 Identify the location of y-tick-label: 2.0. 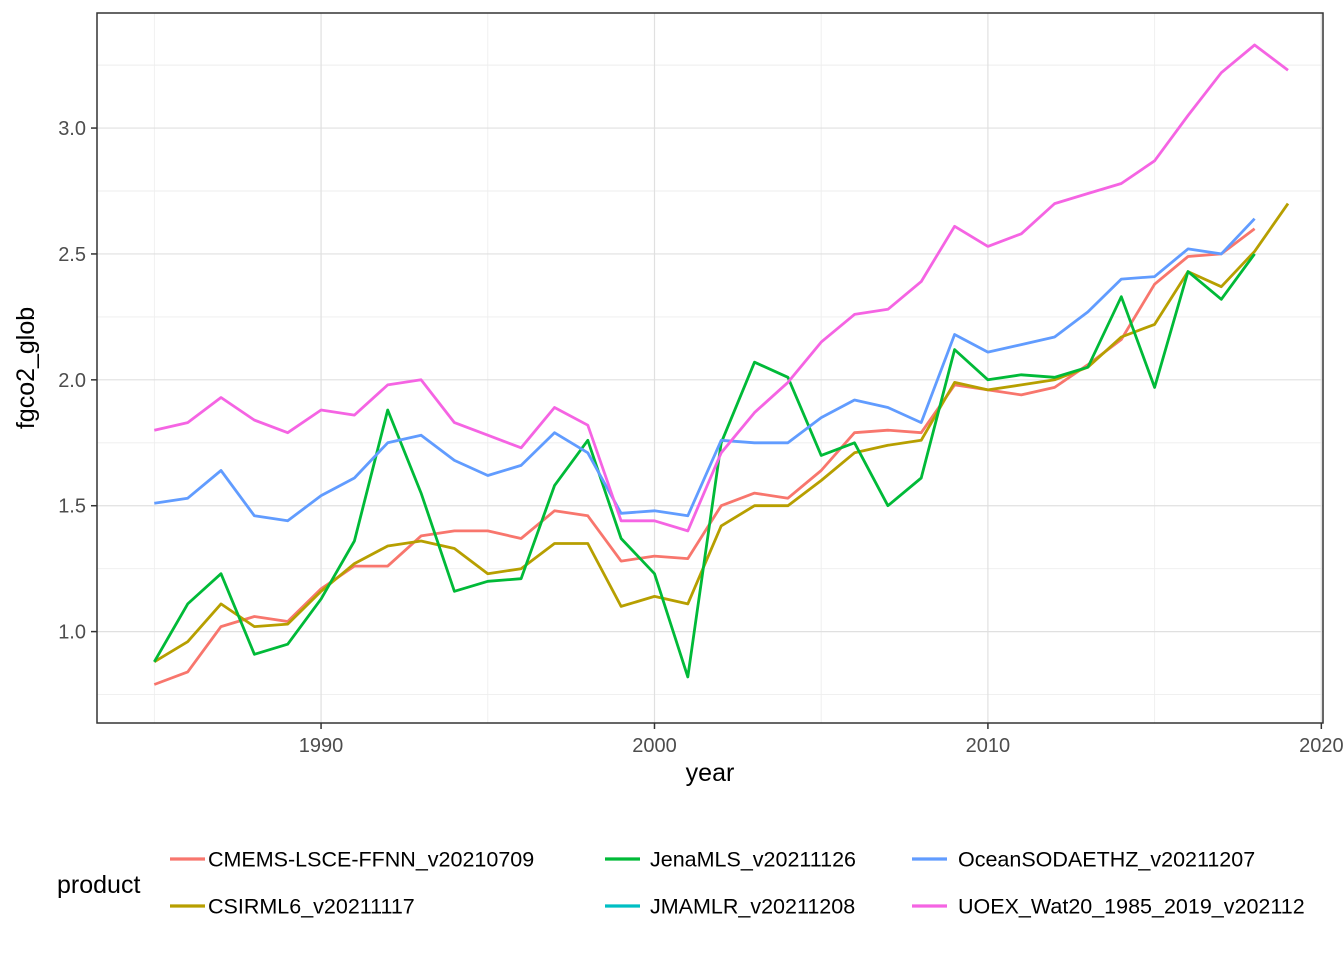
(72, 381).